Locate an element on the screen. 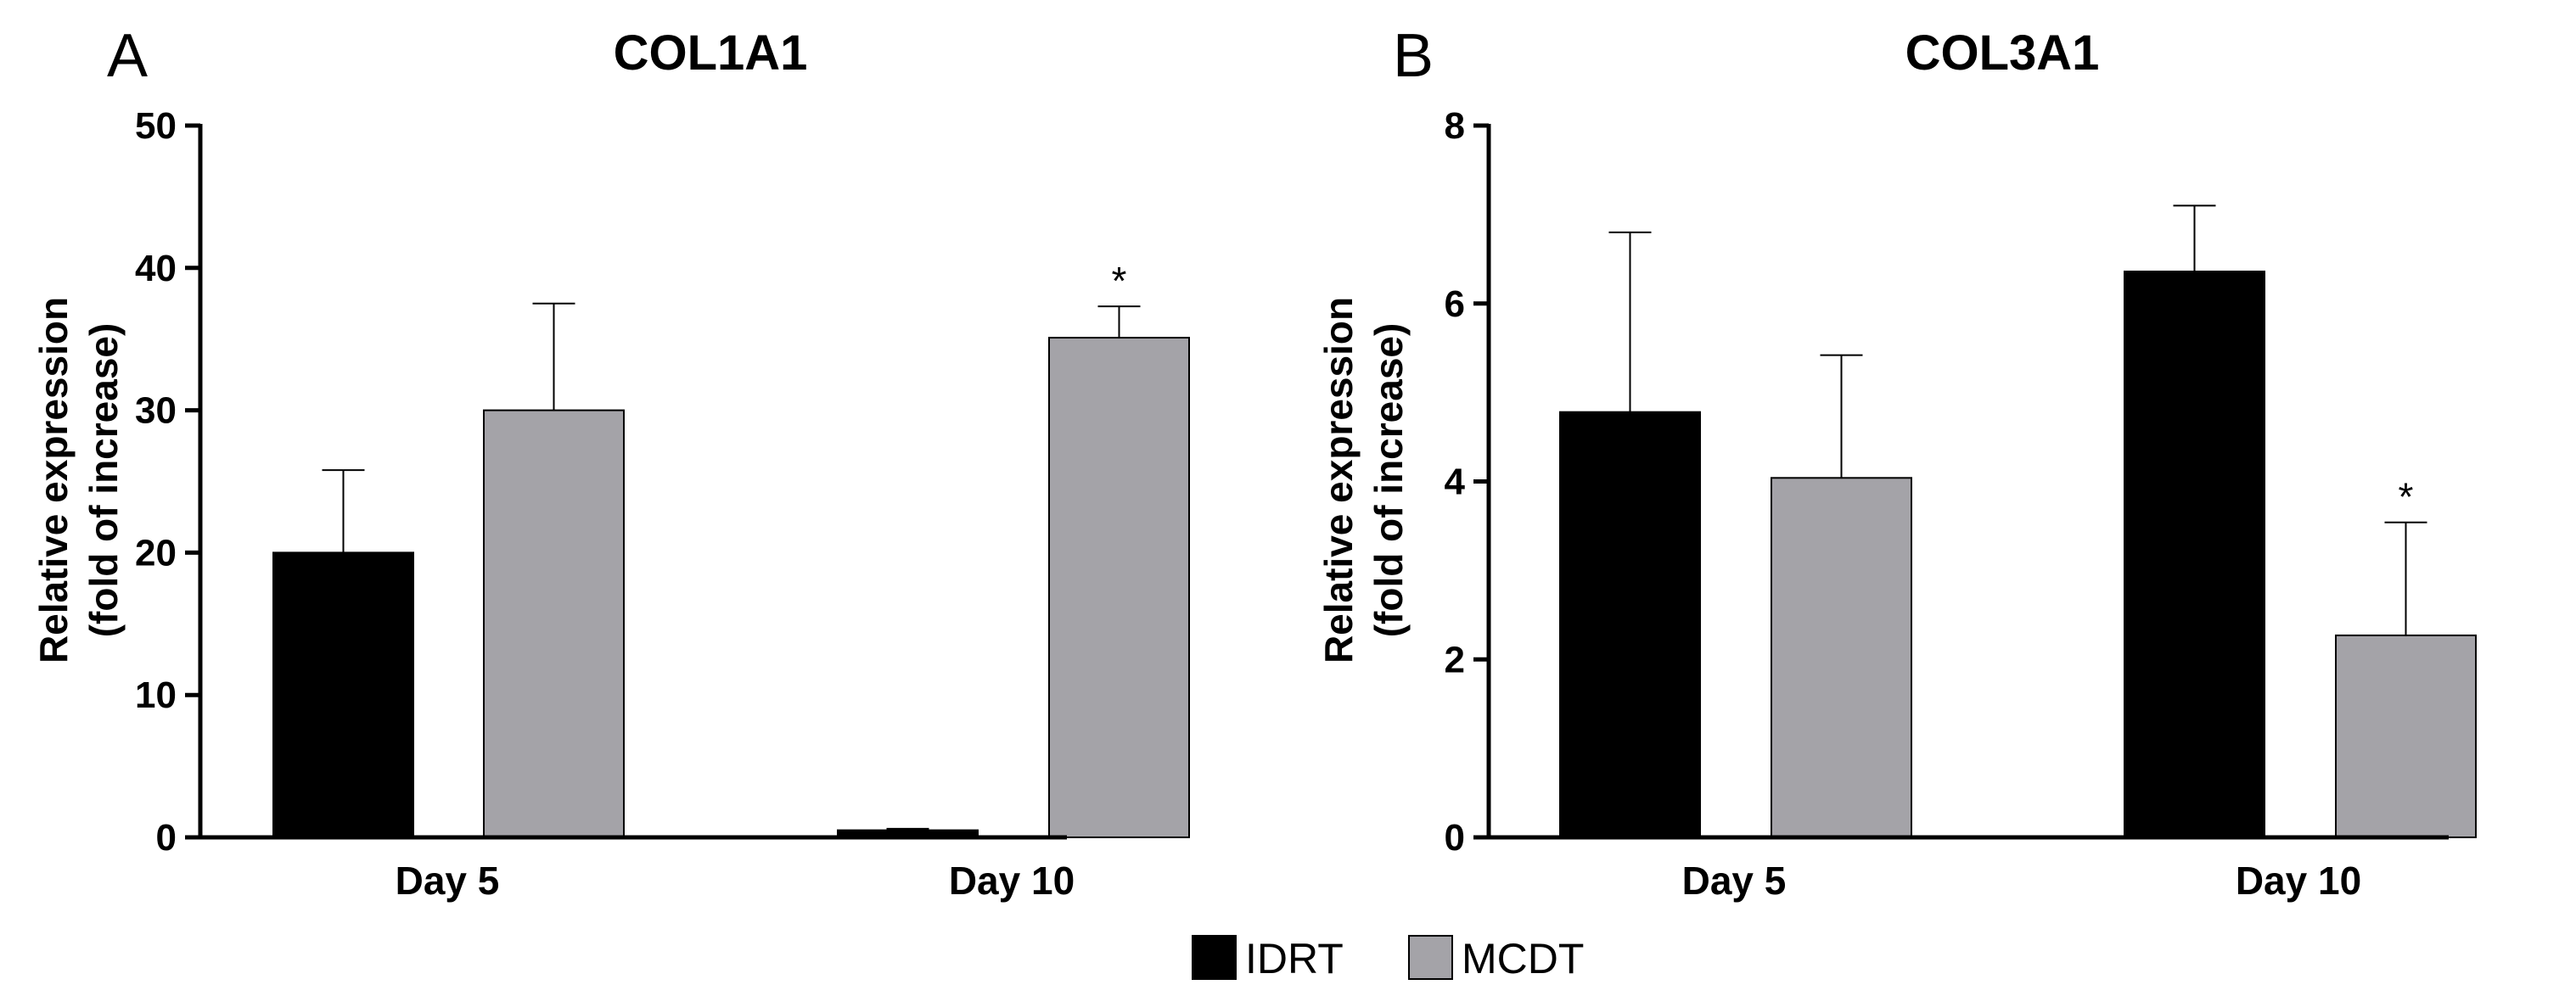 Image resolution: width=2576 pixels, height=996 pixels. panel-b-ytick-label-3: 6 is located at coordinates (1455, 304).